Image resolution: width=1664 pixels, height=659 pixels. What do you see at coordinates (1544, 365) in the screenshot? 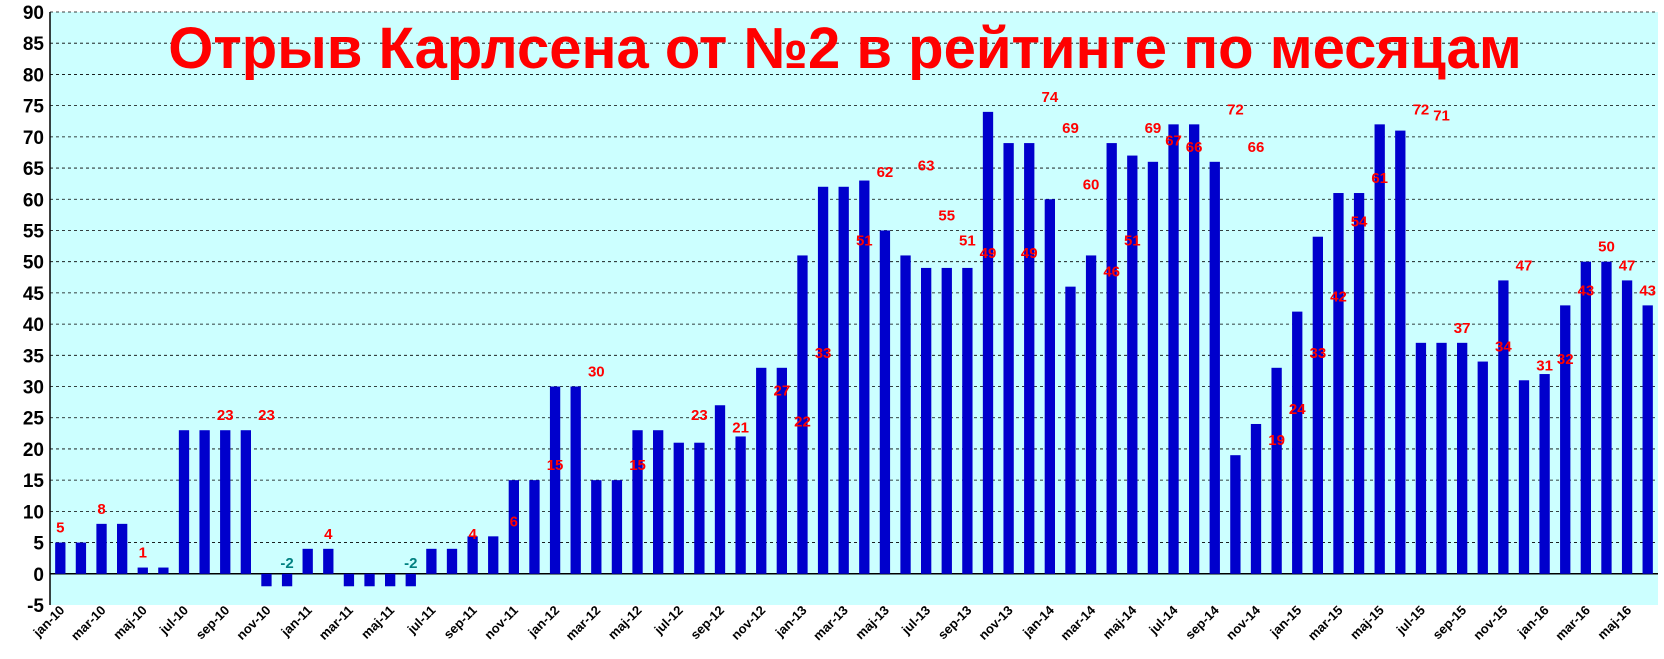
I see `data-label: 31` at bounding box center [1544, 365].